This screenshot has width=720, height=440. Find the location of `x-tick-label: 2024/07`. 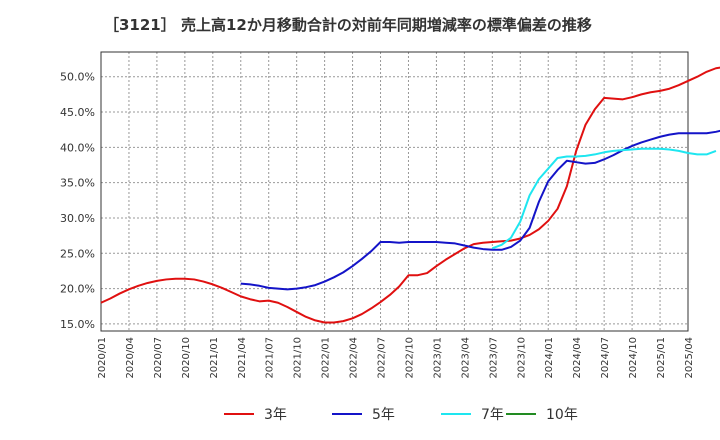

x-tick-label: 2024/07 is located at coordinates (605, 358).